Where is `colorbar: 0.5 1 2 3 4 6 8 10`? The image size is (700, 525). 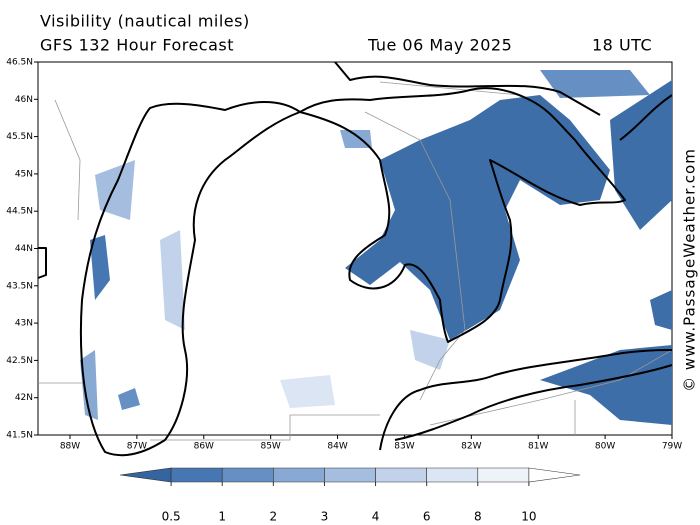
colorbar: 0.5 1 2 3 4 6 8 10 is located at coordinates (350, 495).